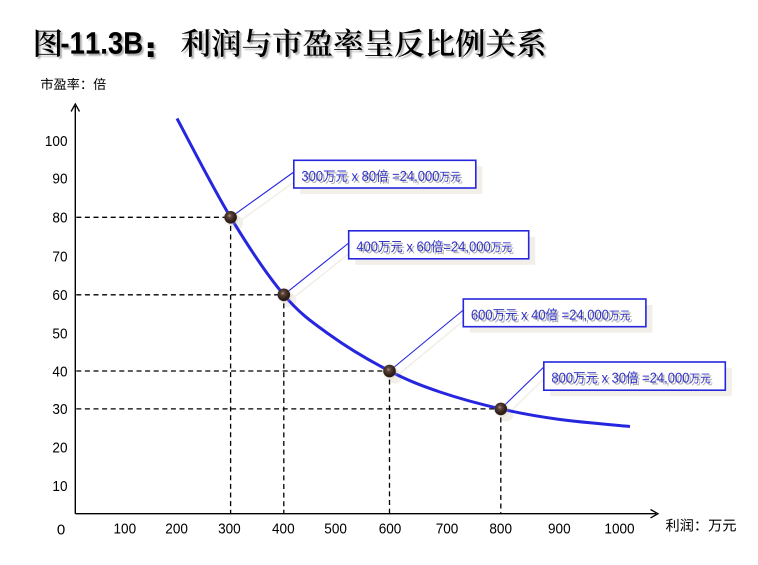 The height and width of the screenshot is (565, 758). Describe the element at coordinates (59, 178) in the screenshot. I see `svg-text: 90` at that location.